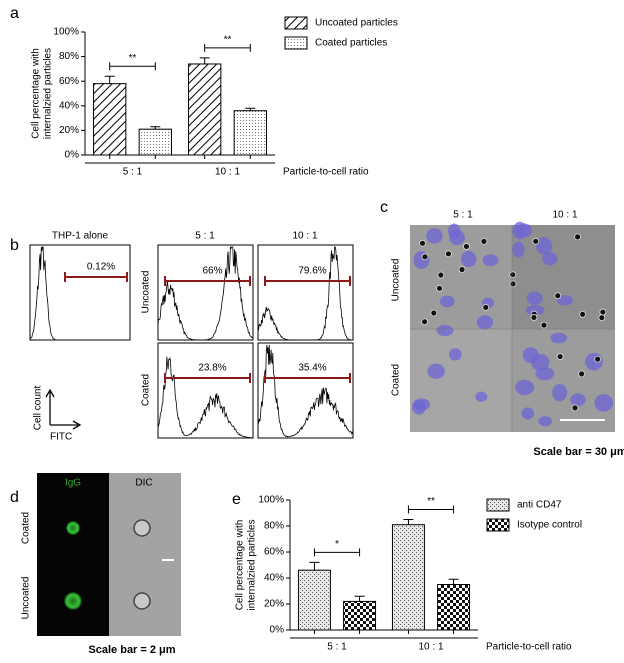  Describe the element at coordinates (14, 13) in the screenshot. I see `panel-letter: a` at that location.